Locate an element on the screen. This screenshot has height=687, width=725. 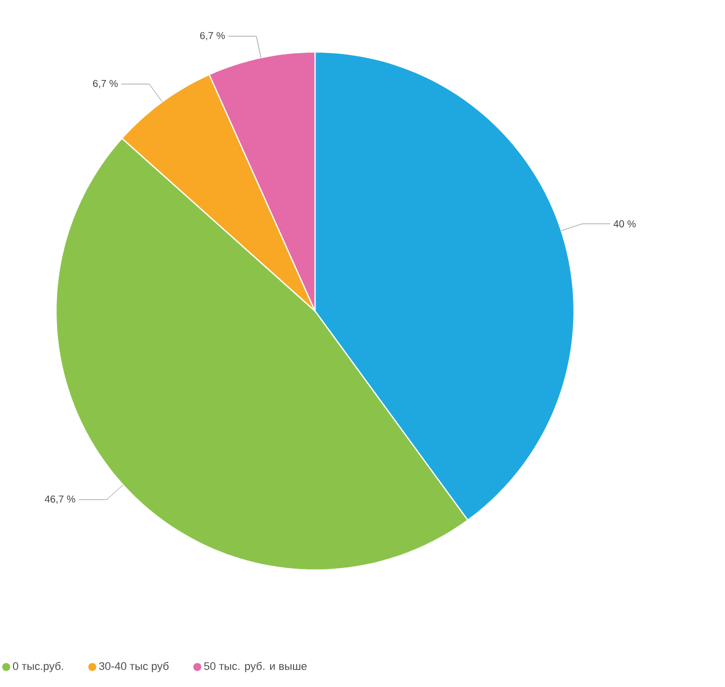
legend-label: 50 тыс. руб. и выше is located at coordinates (255, 667).